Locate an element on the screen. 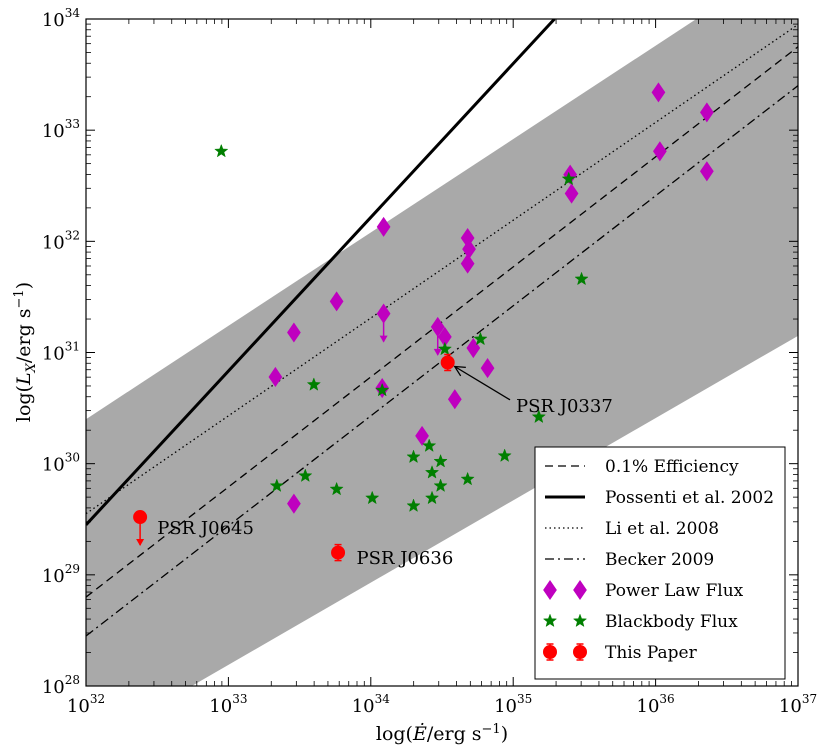  legend-box is located at coordinates (660, 563).